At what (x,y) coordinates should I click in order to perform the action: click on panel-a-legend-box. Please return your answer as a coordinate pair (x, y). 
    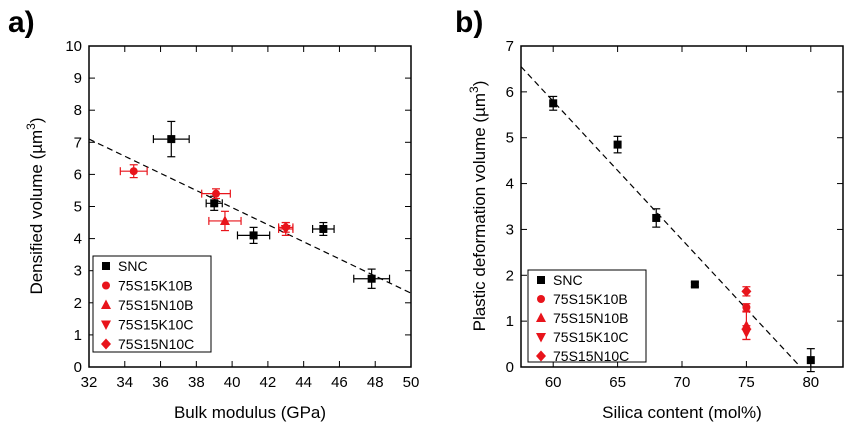
    Looking at the image, I should click on (152, 304).